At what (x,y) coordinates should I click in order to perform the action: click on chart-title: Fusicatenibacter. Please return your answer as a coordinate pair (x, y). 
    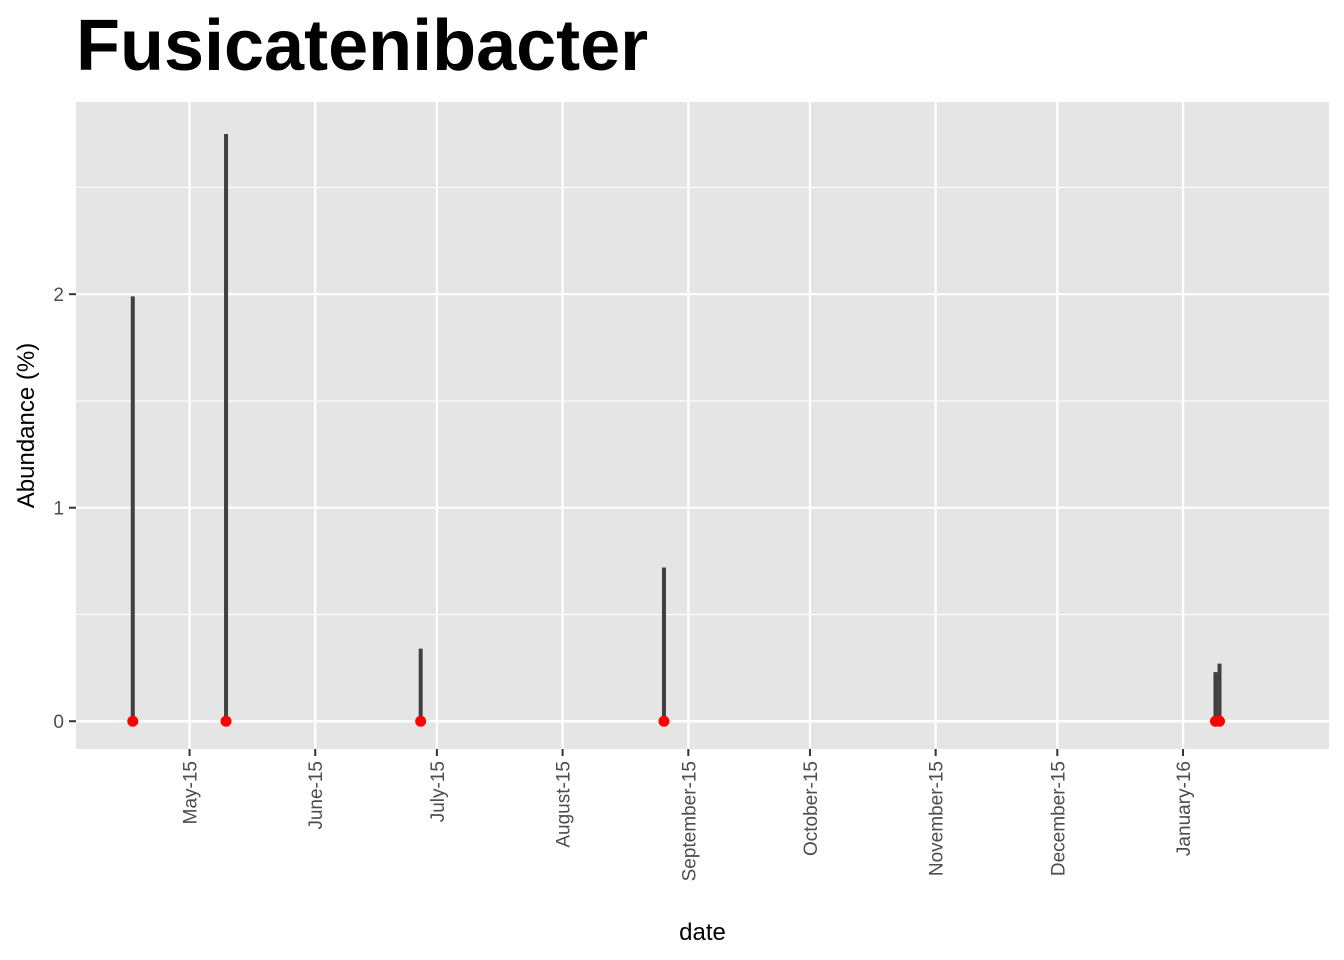
    Looking at the image, I should click on (362, 46).